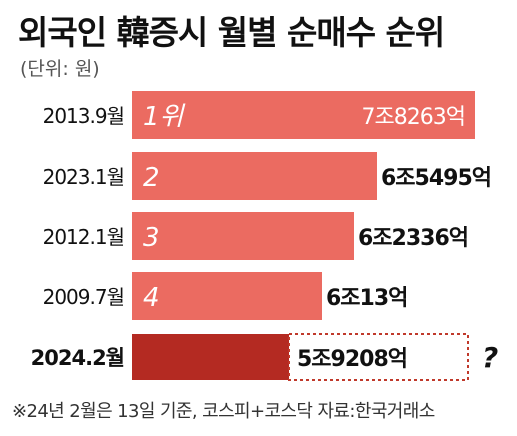 This screenshot has height=436, width=517. I want to click on chart-title: 외국인 韓증시 월별 순매수 순위, so click(231, 32).